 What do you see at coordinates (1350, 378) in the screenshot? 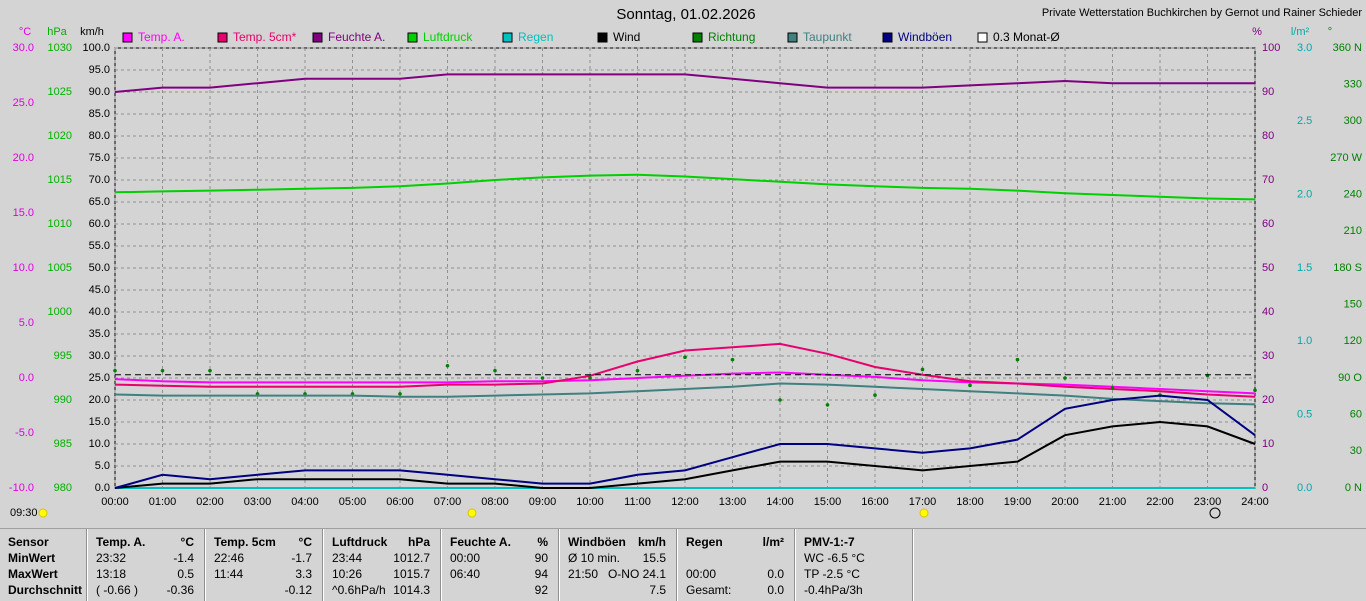
I see `y-tick-label: 90 O` at bounding box center [1350, 378].